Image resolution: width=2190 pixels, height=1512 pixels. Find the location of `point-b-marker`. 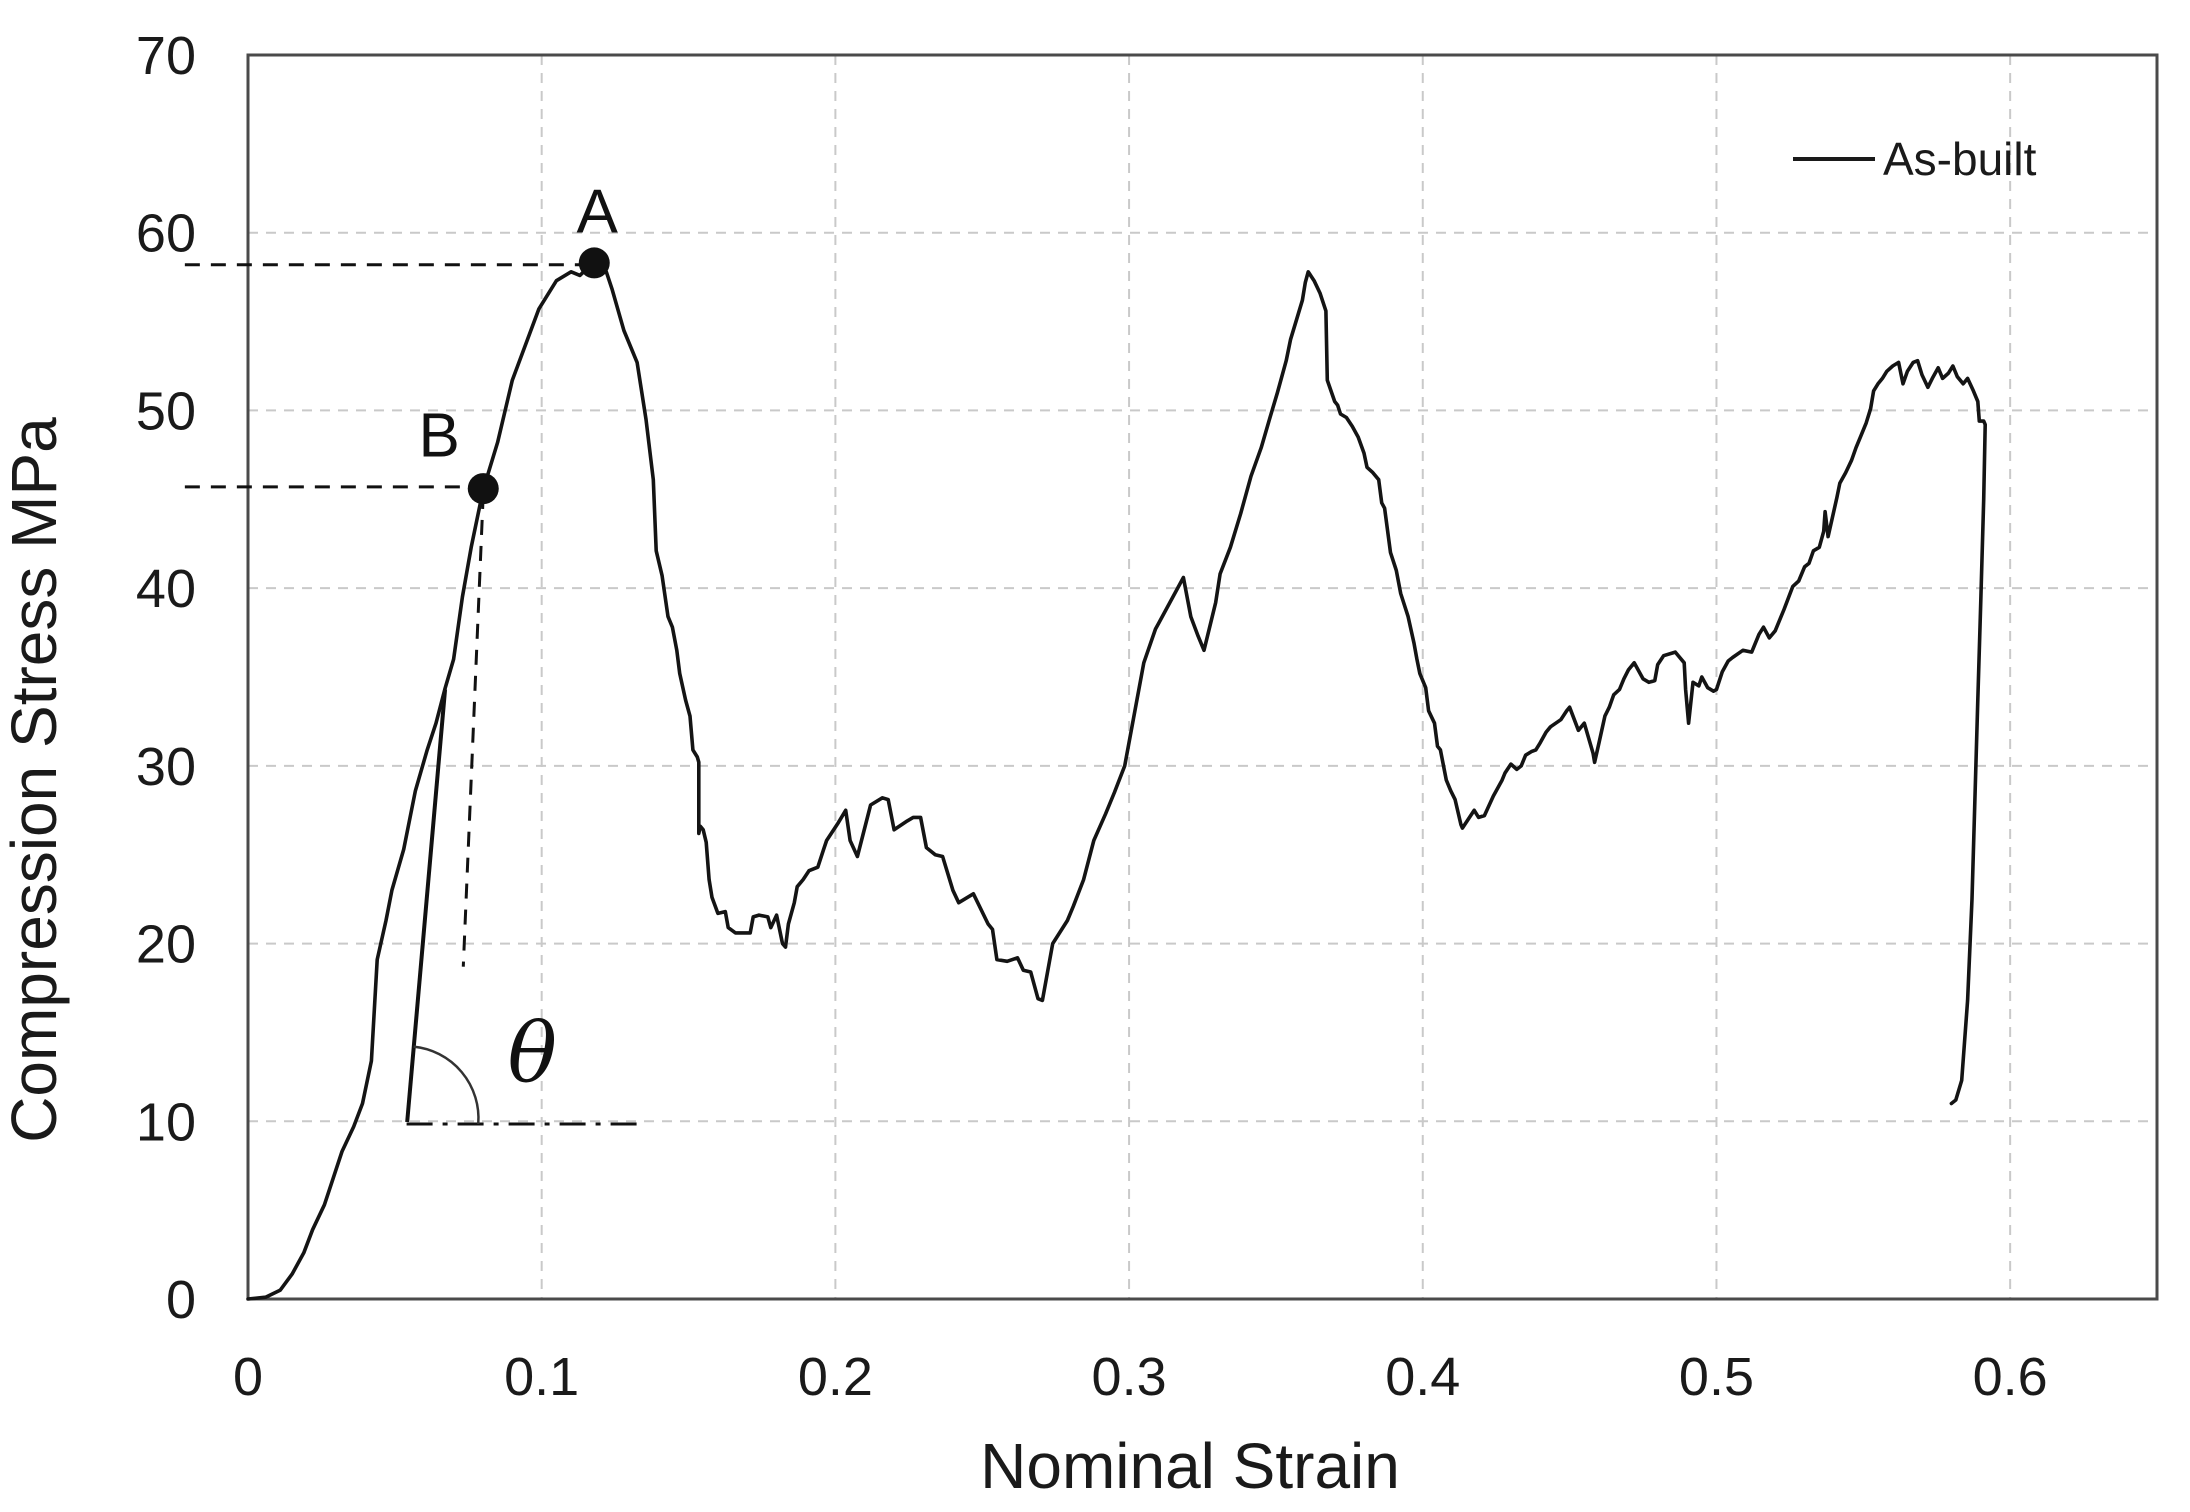

point-b-marker is located at coordinates (483, 489).